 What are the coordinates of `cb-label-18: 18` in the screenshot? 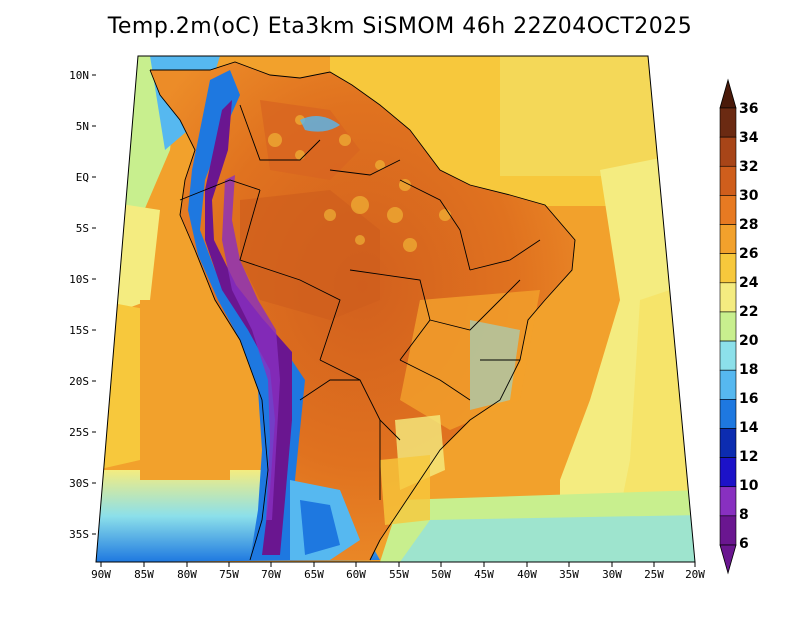 It's located at (748, 370).